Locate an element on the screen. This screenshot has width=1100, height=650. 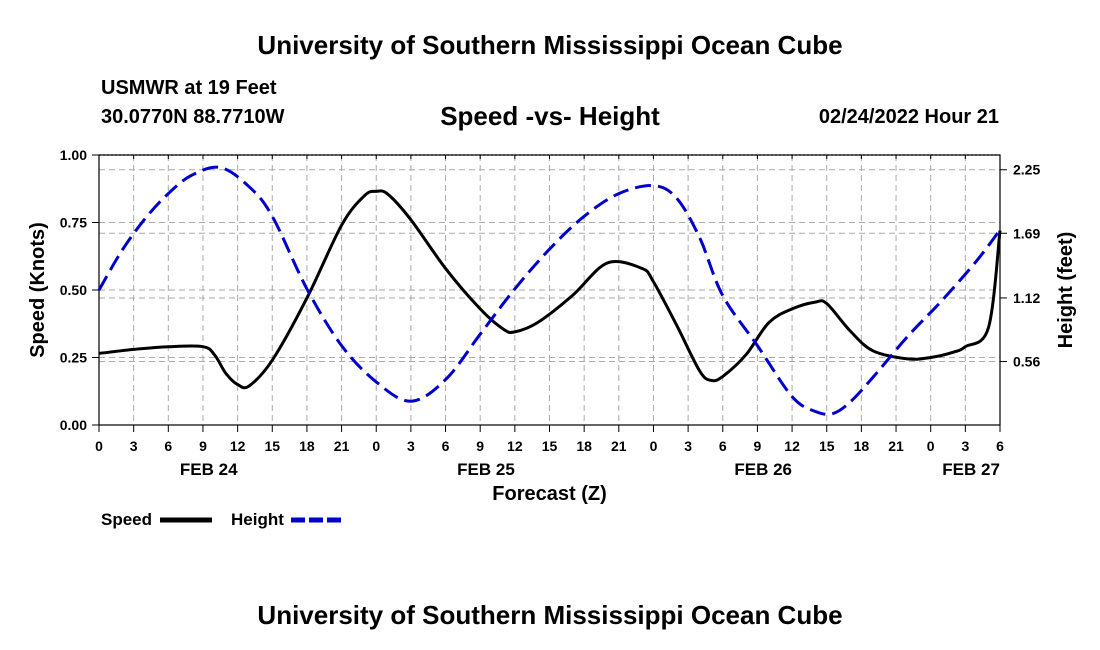
chart-subtitle: Speed -vs- Height is located at coordinates (550, 116).